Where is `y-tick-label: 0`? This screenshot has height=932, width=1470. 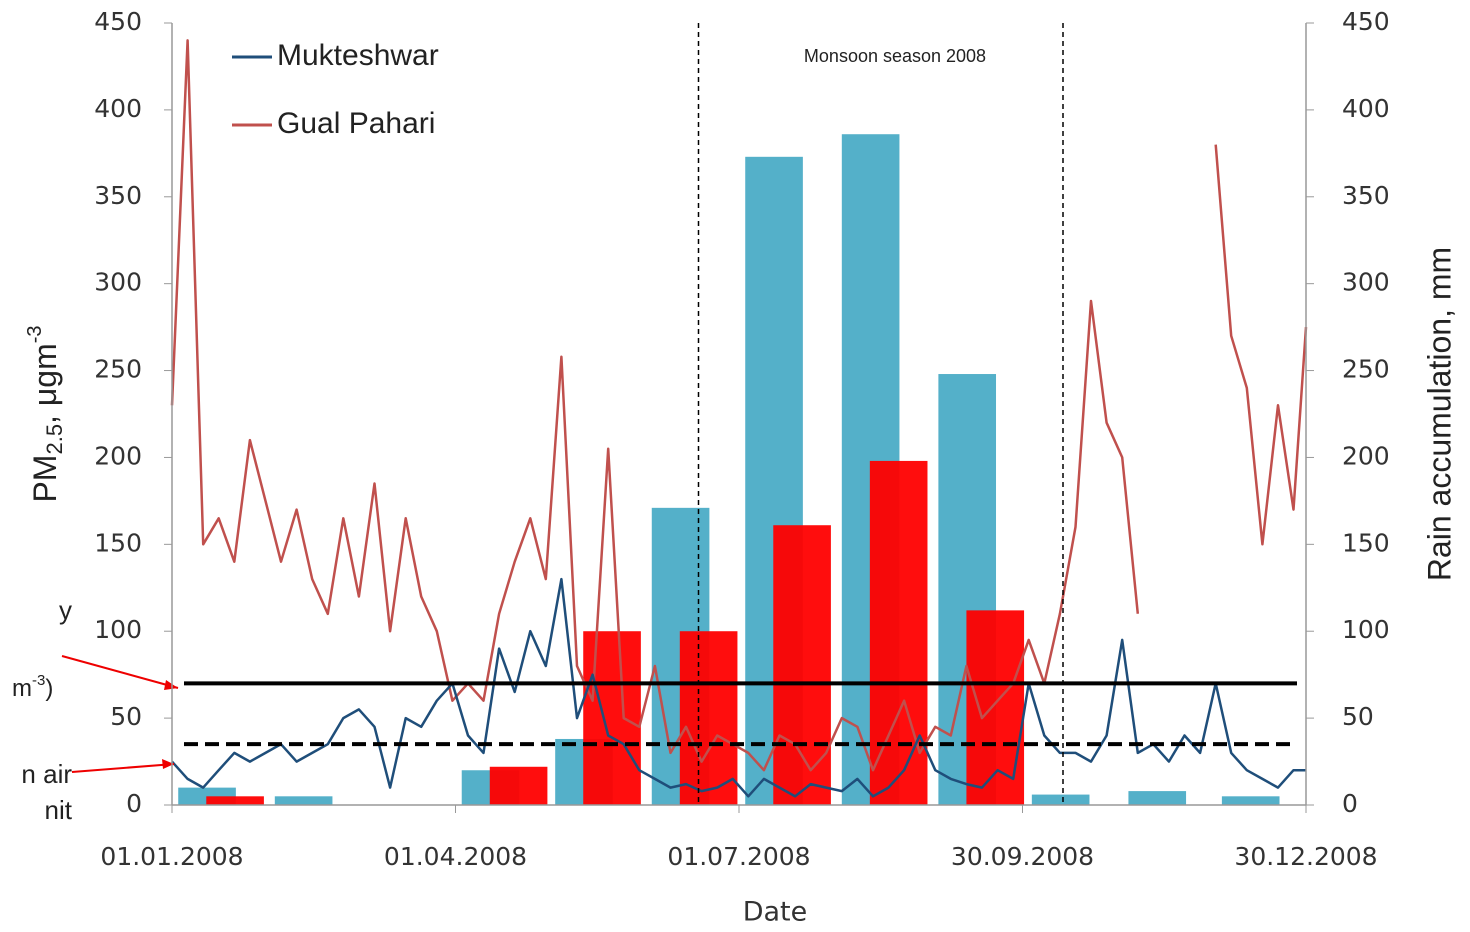 y-tick-label: 0 is located at coordinates (134, 803).